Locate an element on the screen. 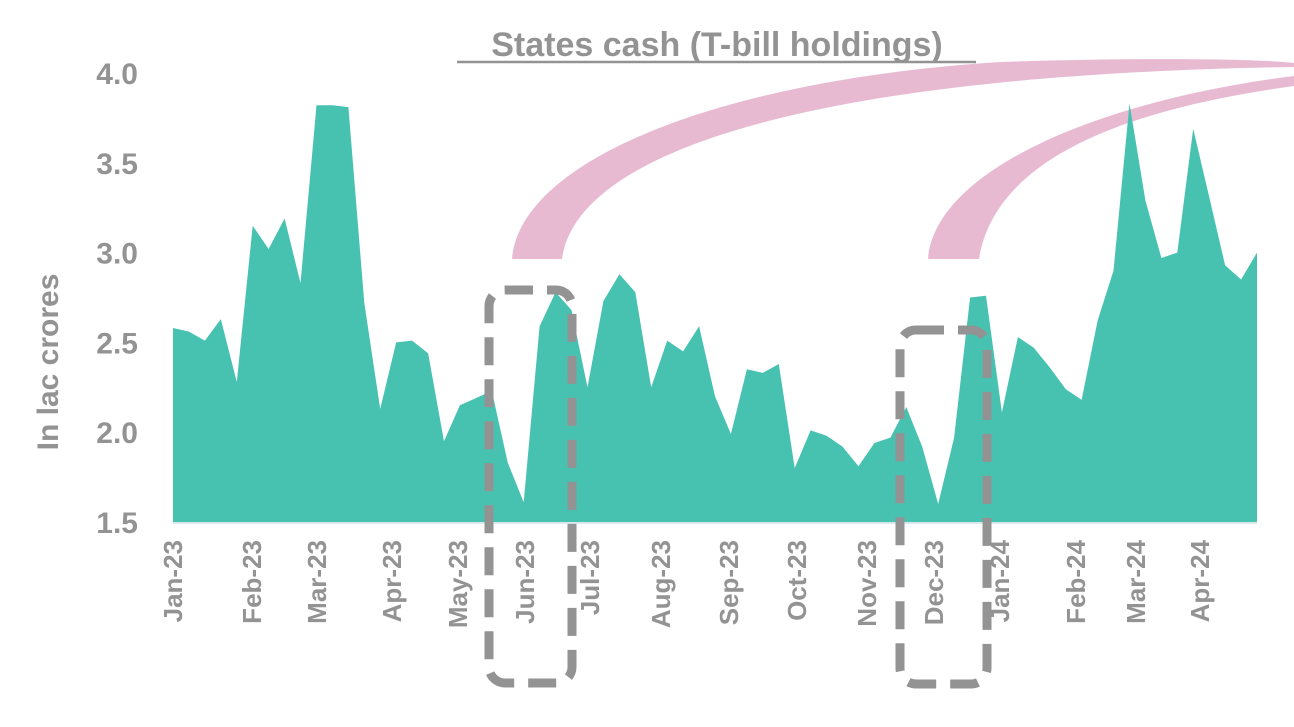 The image size is (1294, 727). x-tick-label: Nov-23 is located at coordinates (867, 583).